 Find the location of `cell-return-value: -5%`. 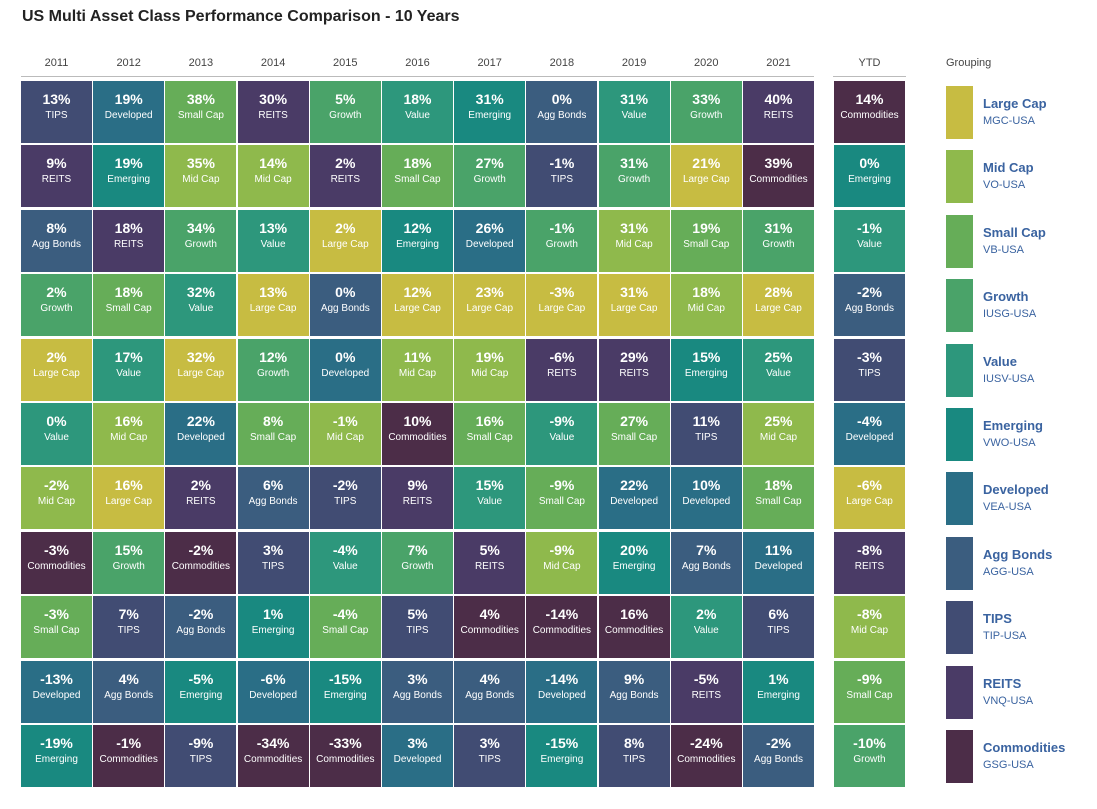

cell-return-value: -5% is located at coordinates (706, 678).